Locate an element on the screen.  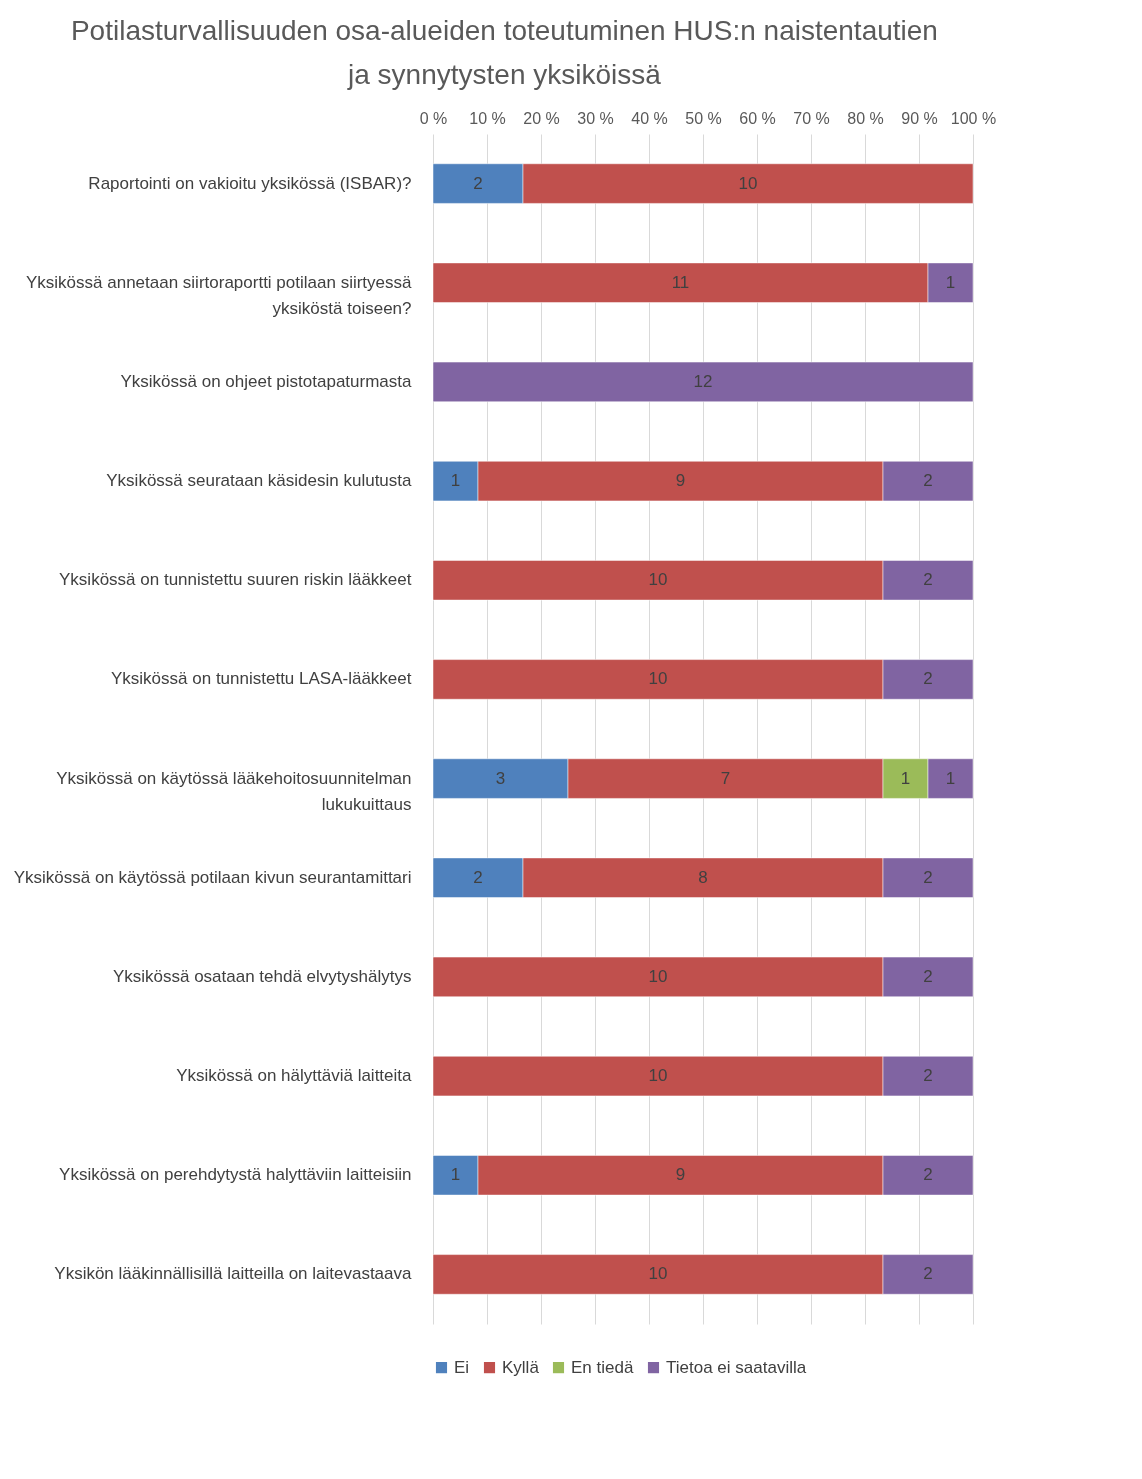
x2-tick-label: 30 % is located at coordinates (595, 118).